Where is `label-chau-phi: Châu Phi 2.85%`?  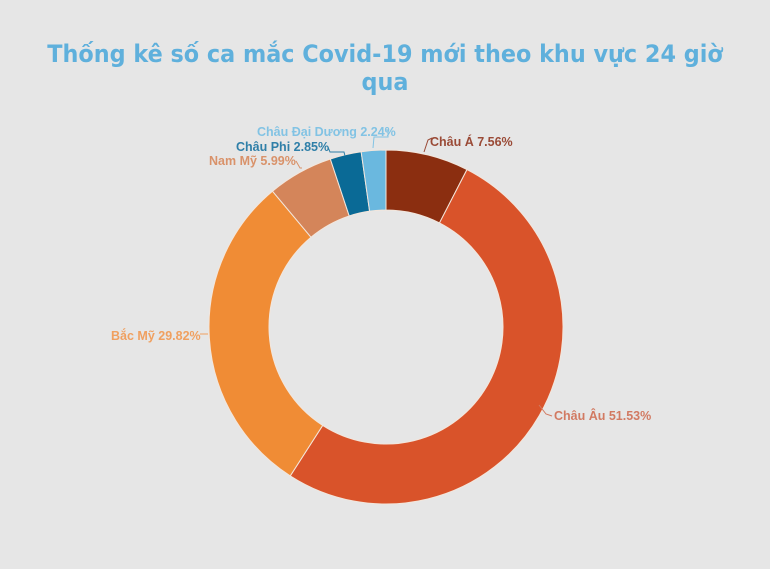
label-chau-phi: Châu Phi 2.85% is located at coordinates (282, 147).